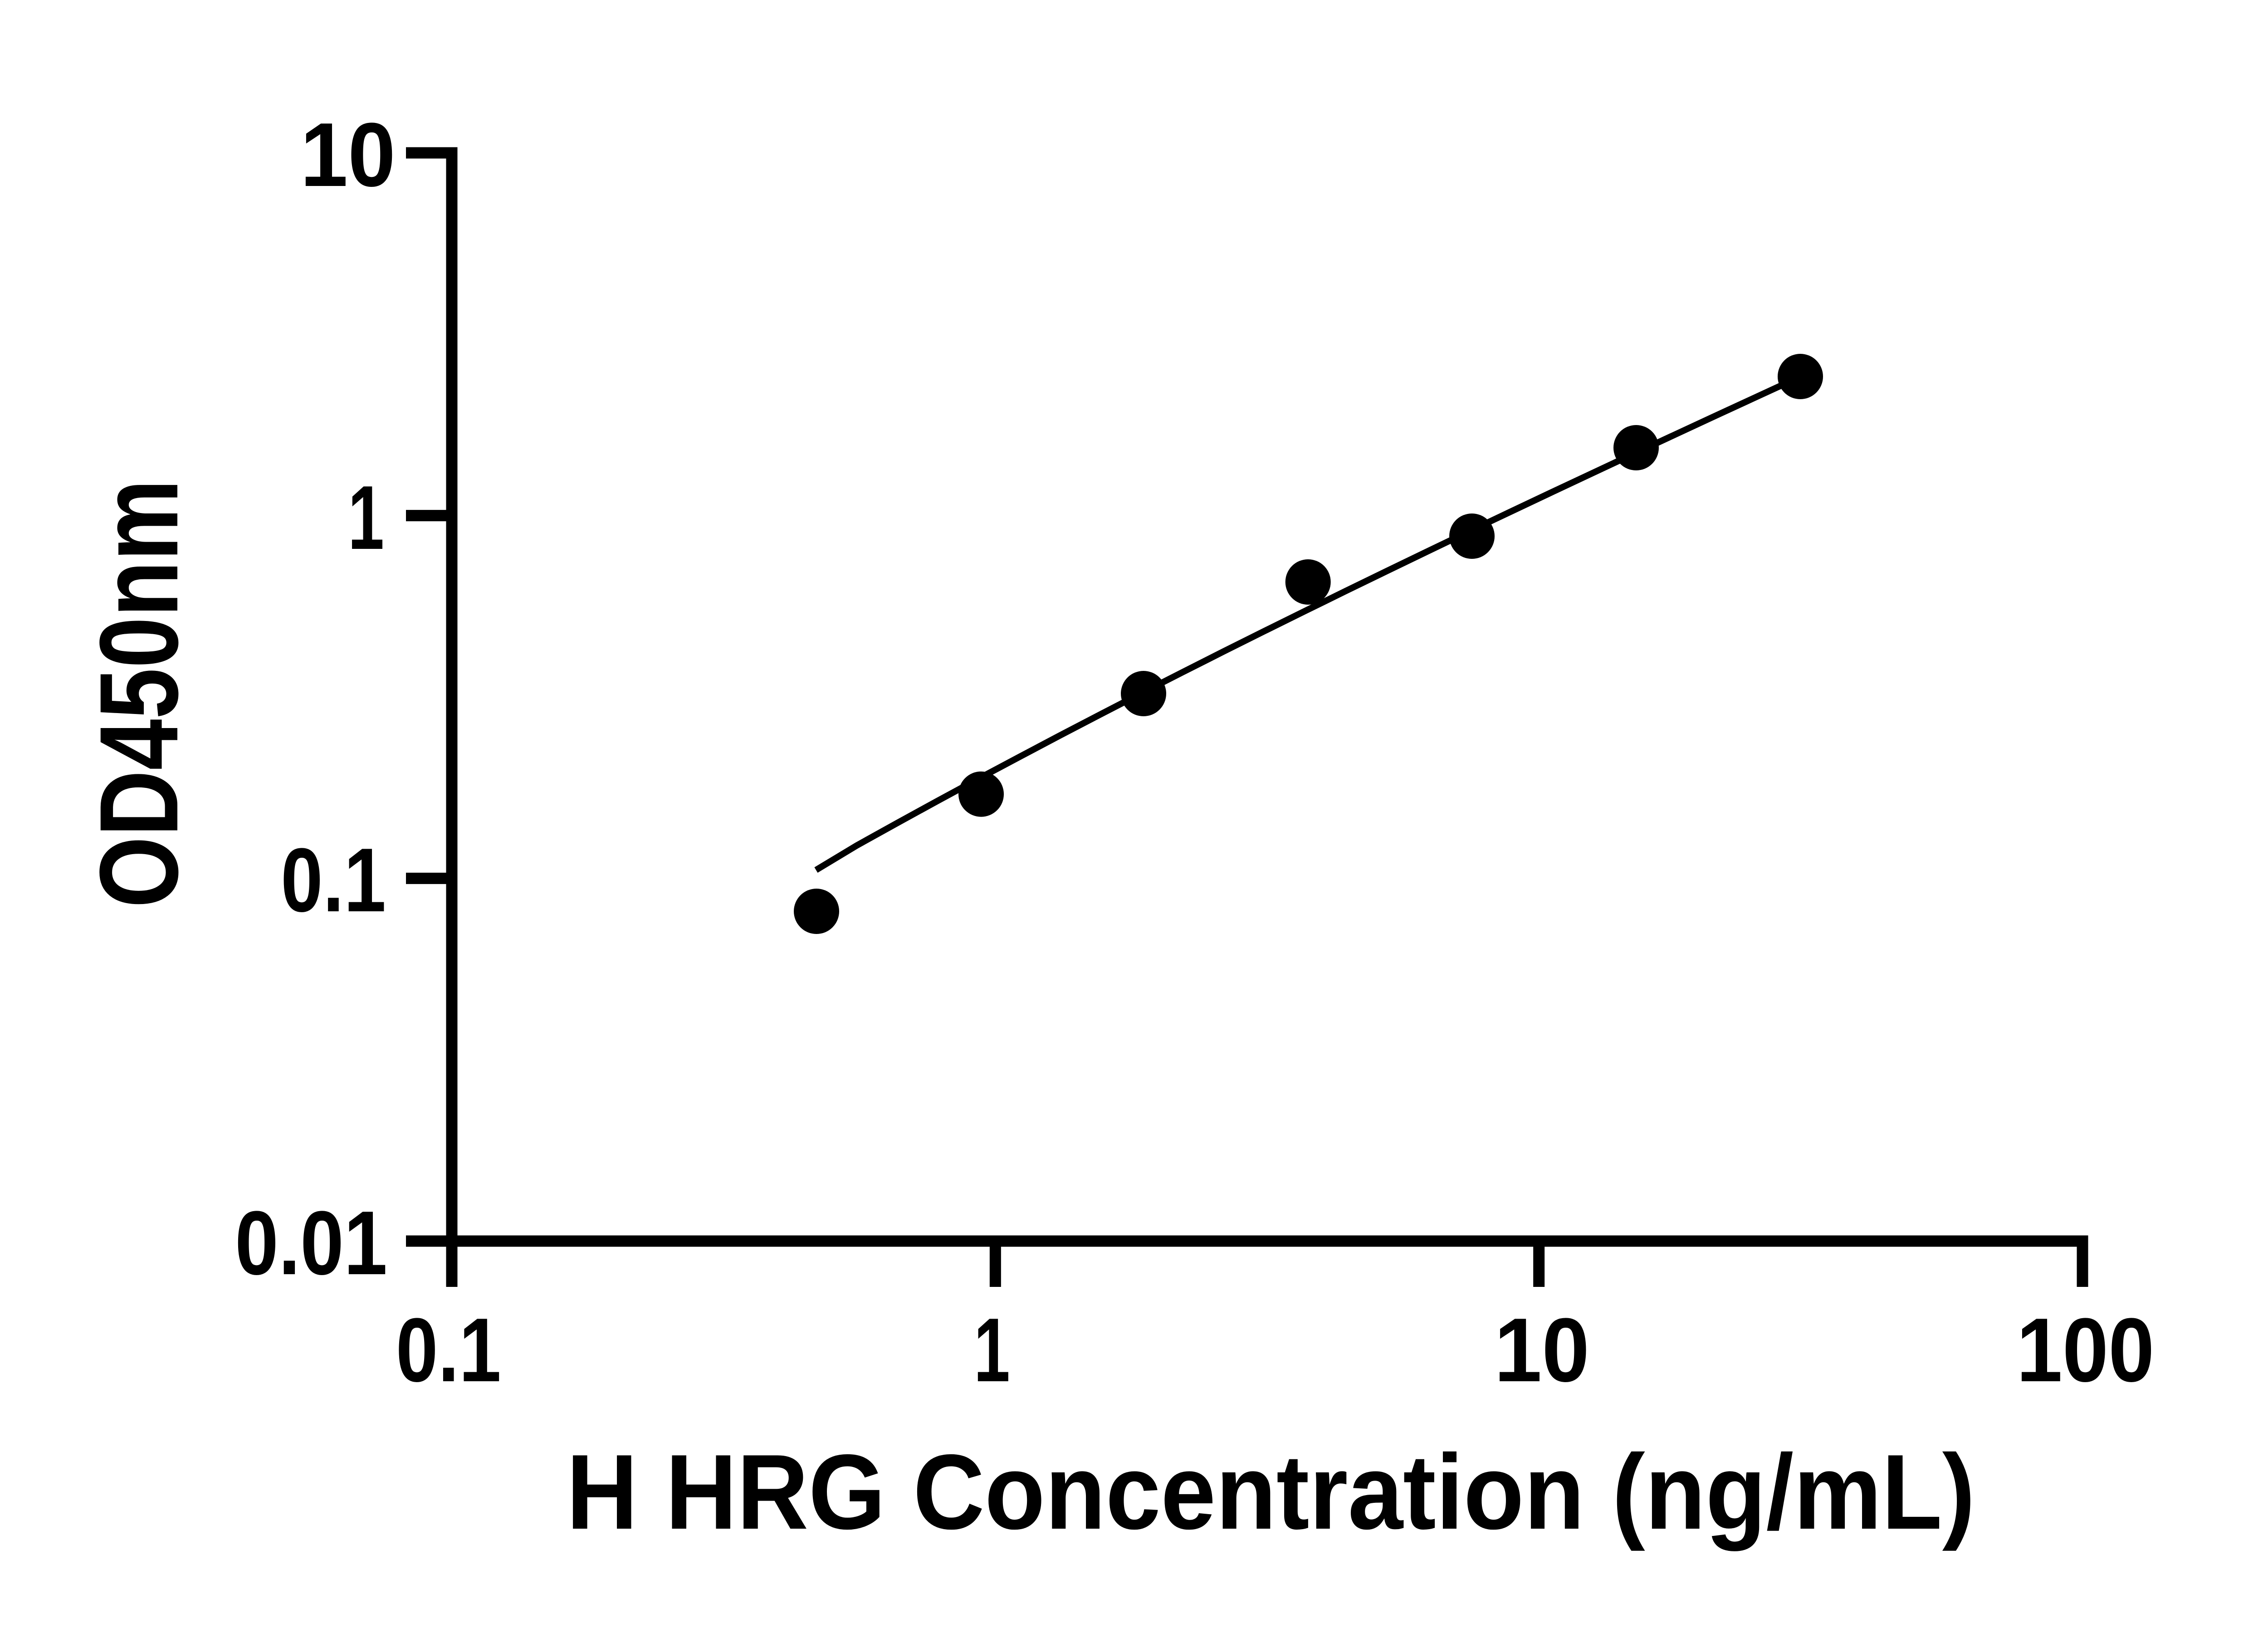  Describe the element at coordinates (311, 1243) in the screenshot. I see `svg-text: 0.01` at that location.